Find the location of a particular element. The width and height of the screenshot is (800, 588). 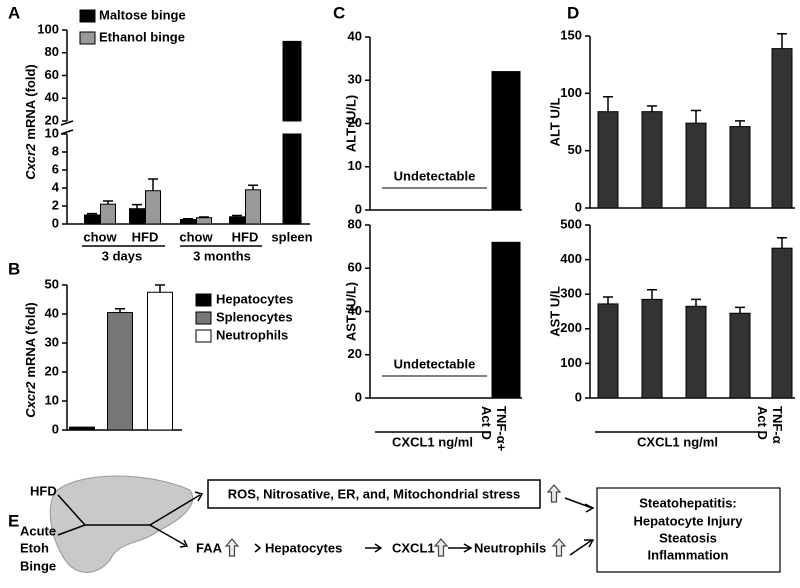

label-line: Act D is located at coordinates (762, 423).